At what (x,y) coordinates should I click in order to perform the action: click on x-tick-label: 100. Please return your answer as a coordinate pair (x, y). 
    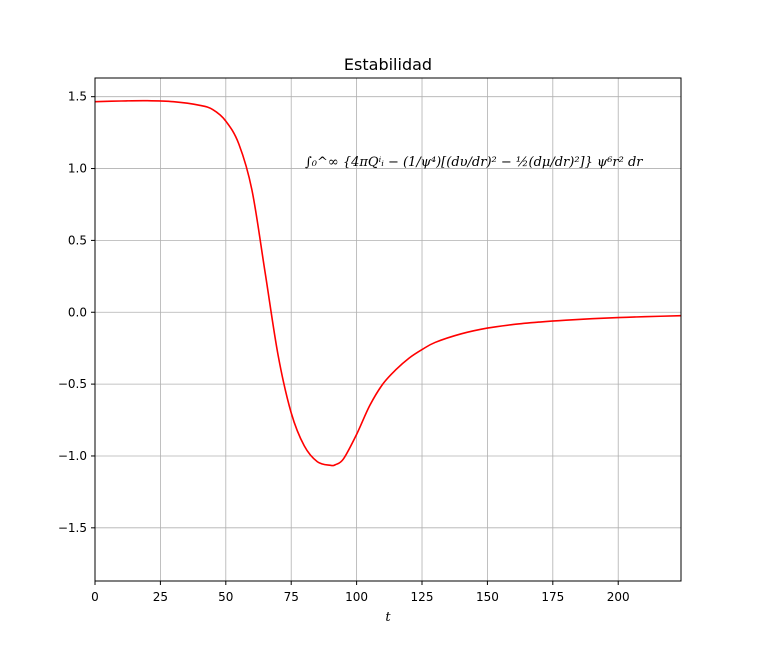
    Looking at the image, I should click on (356, 597).